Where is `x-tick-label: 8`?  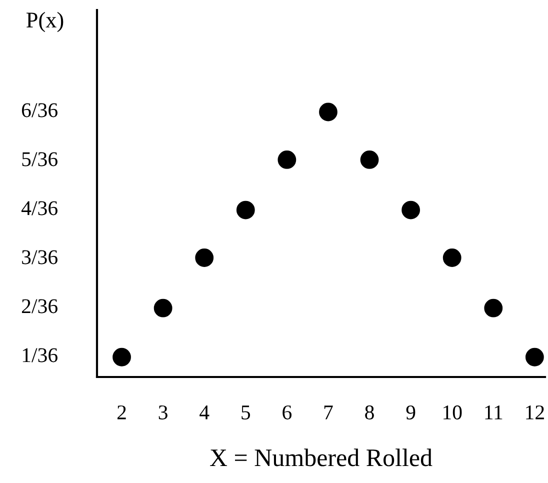 x-tick-label: 8 is located at coordinates (369, 412).